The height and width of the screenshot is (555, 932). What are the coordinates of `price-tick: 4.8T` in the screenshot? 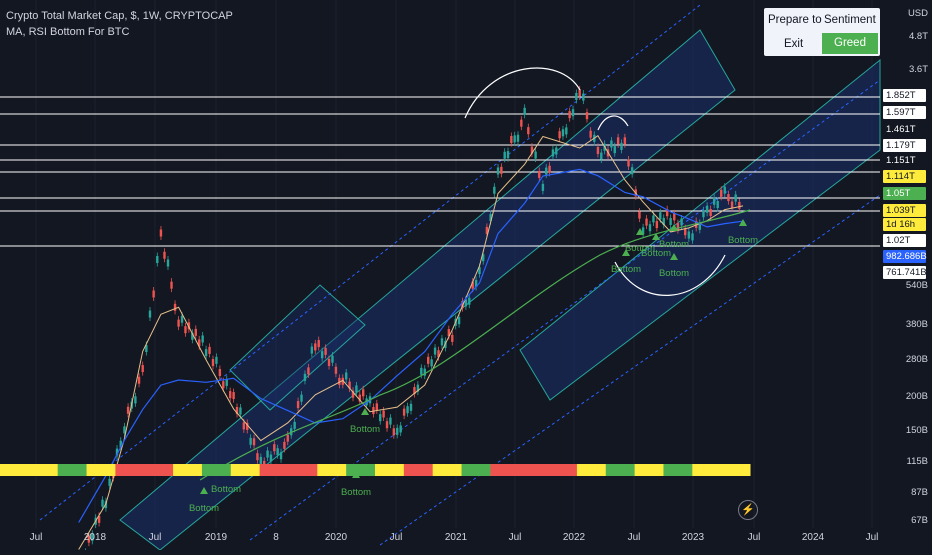 It's located at (918, 36).